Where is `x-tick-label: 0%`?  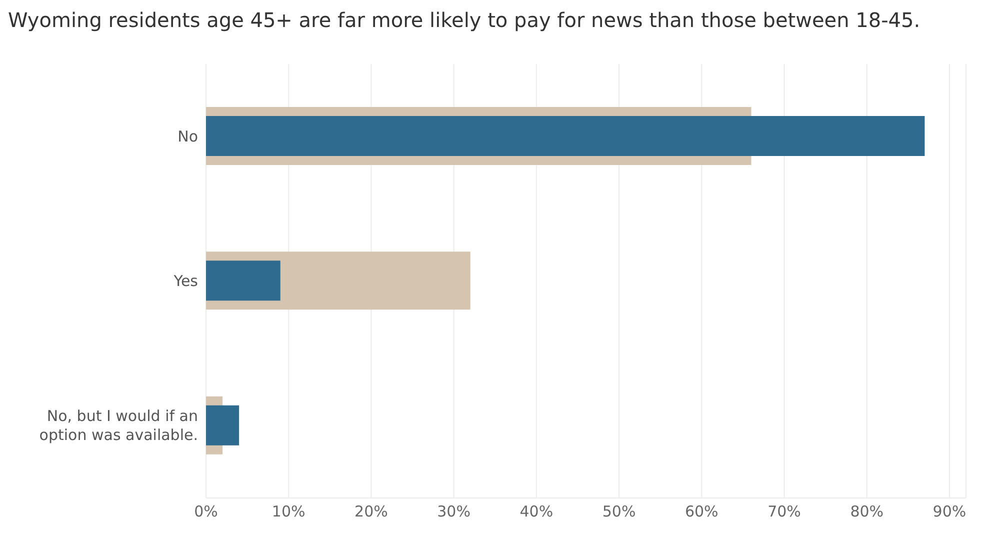 x-tick-label: 0% is located at coordinates (206, 511).